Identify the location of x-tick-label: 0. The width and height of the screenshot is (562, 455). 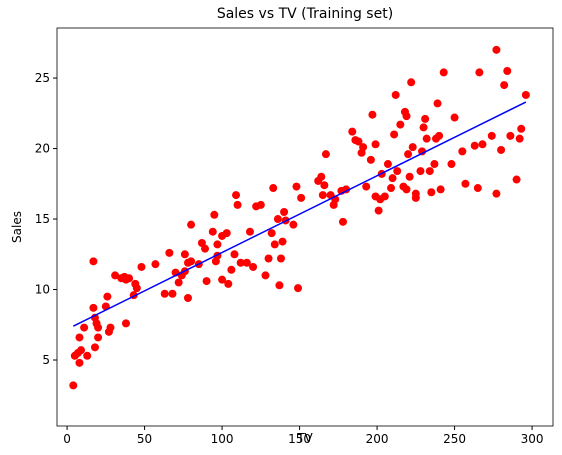
(67, 439).